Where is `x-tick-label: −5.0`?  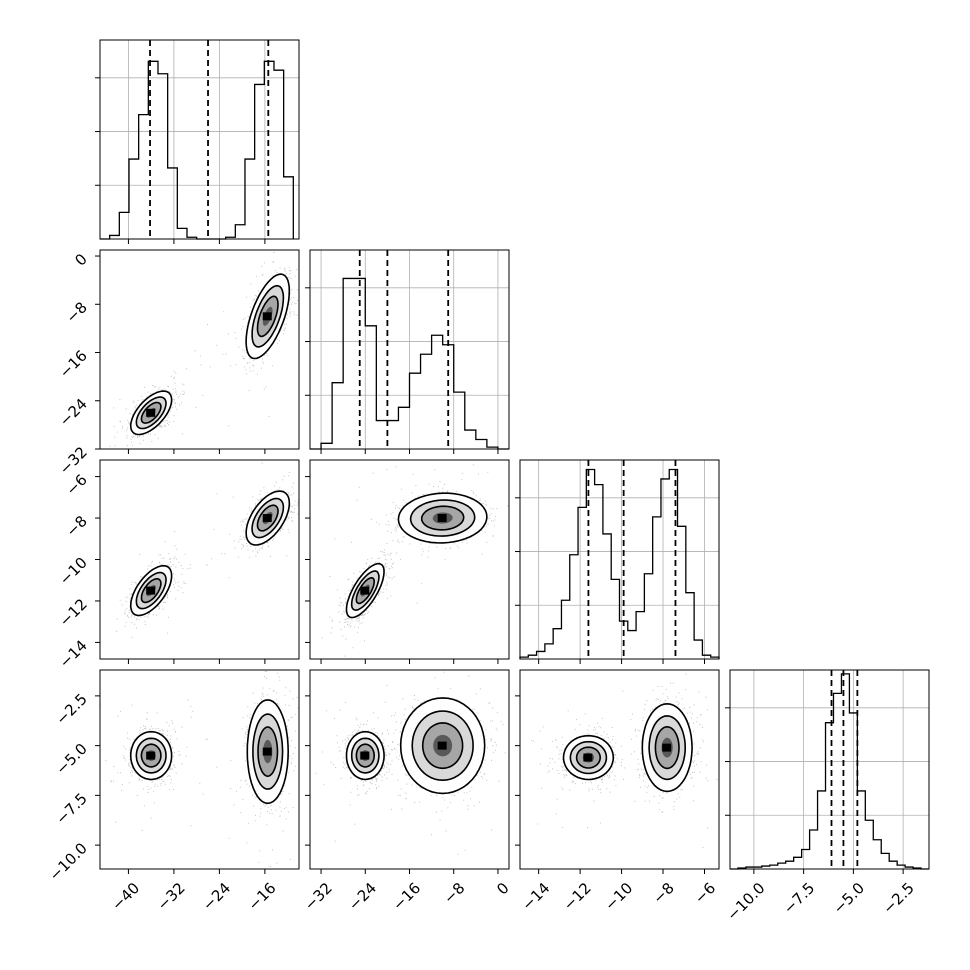 x-tick-label: −5.0 is located at coordinates (849, 898).